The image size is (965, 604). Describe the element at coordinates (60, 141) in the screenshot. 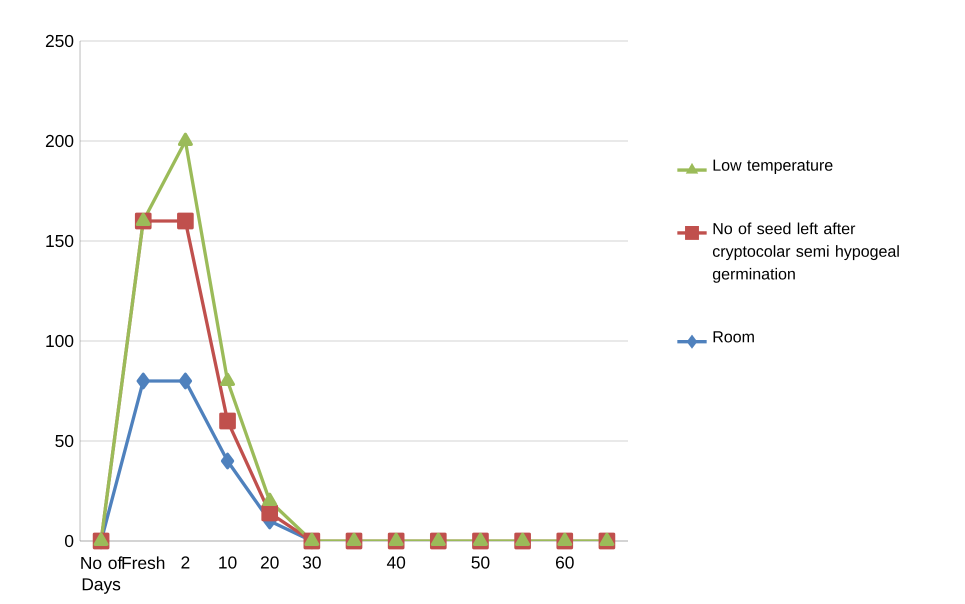

I see `y-tick-label: 200` at that location.